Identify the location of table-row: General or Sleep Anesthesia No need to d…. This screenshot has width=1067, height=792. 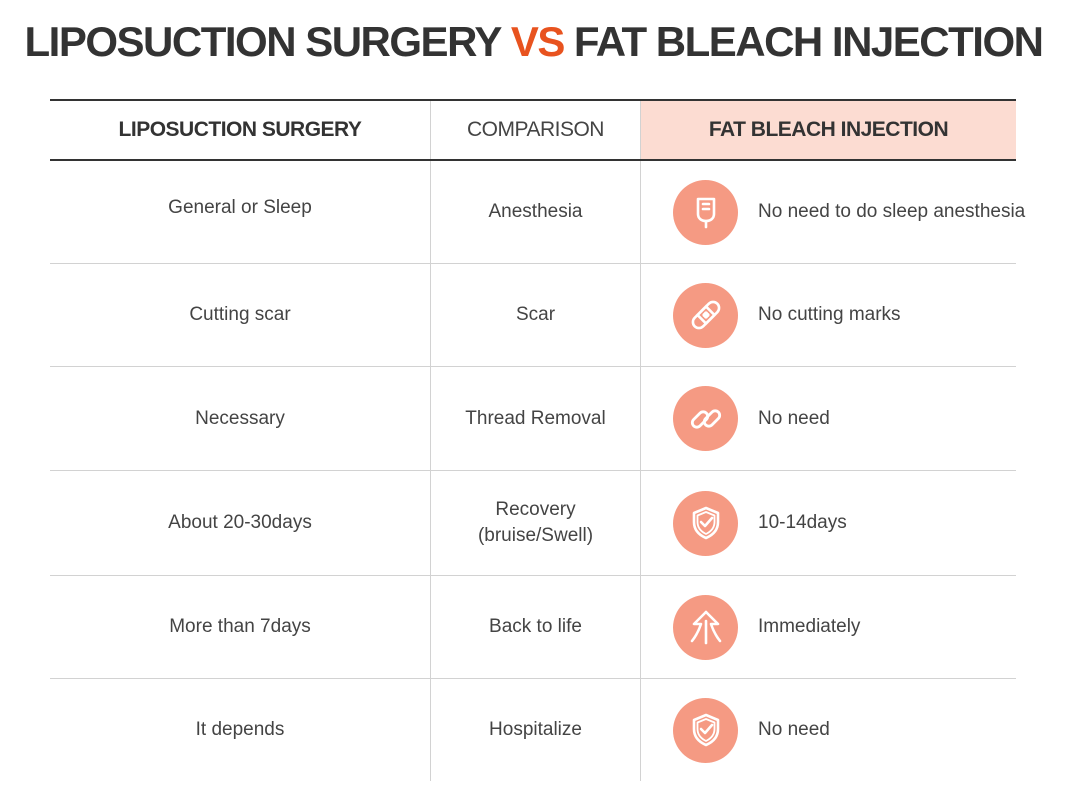
(537, 212).